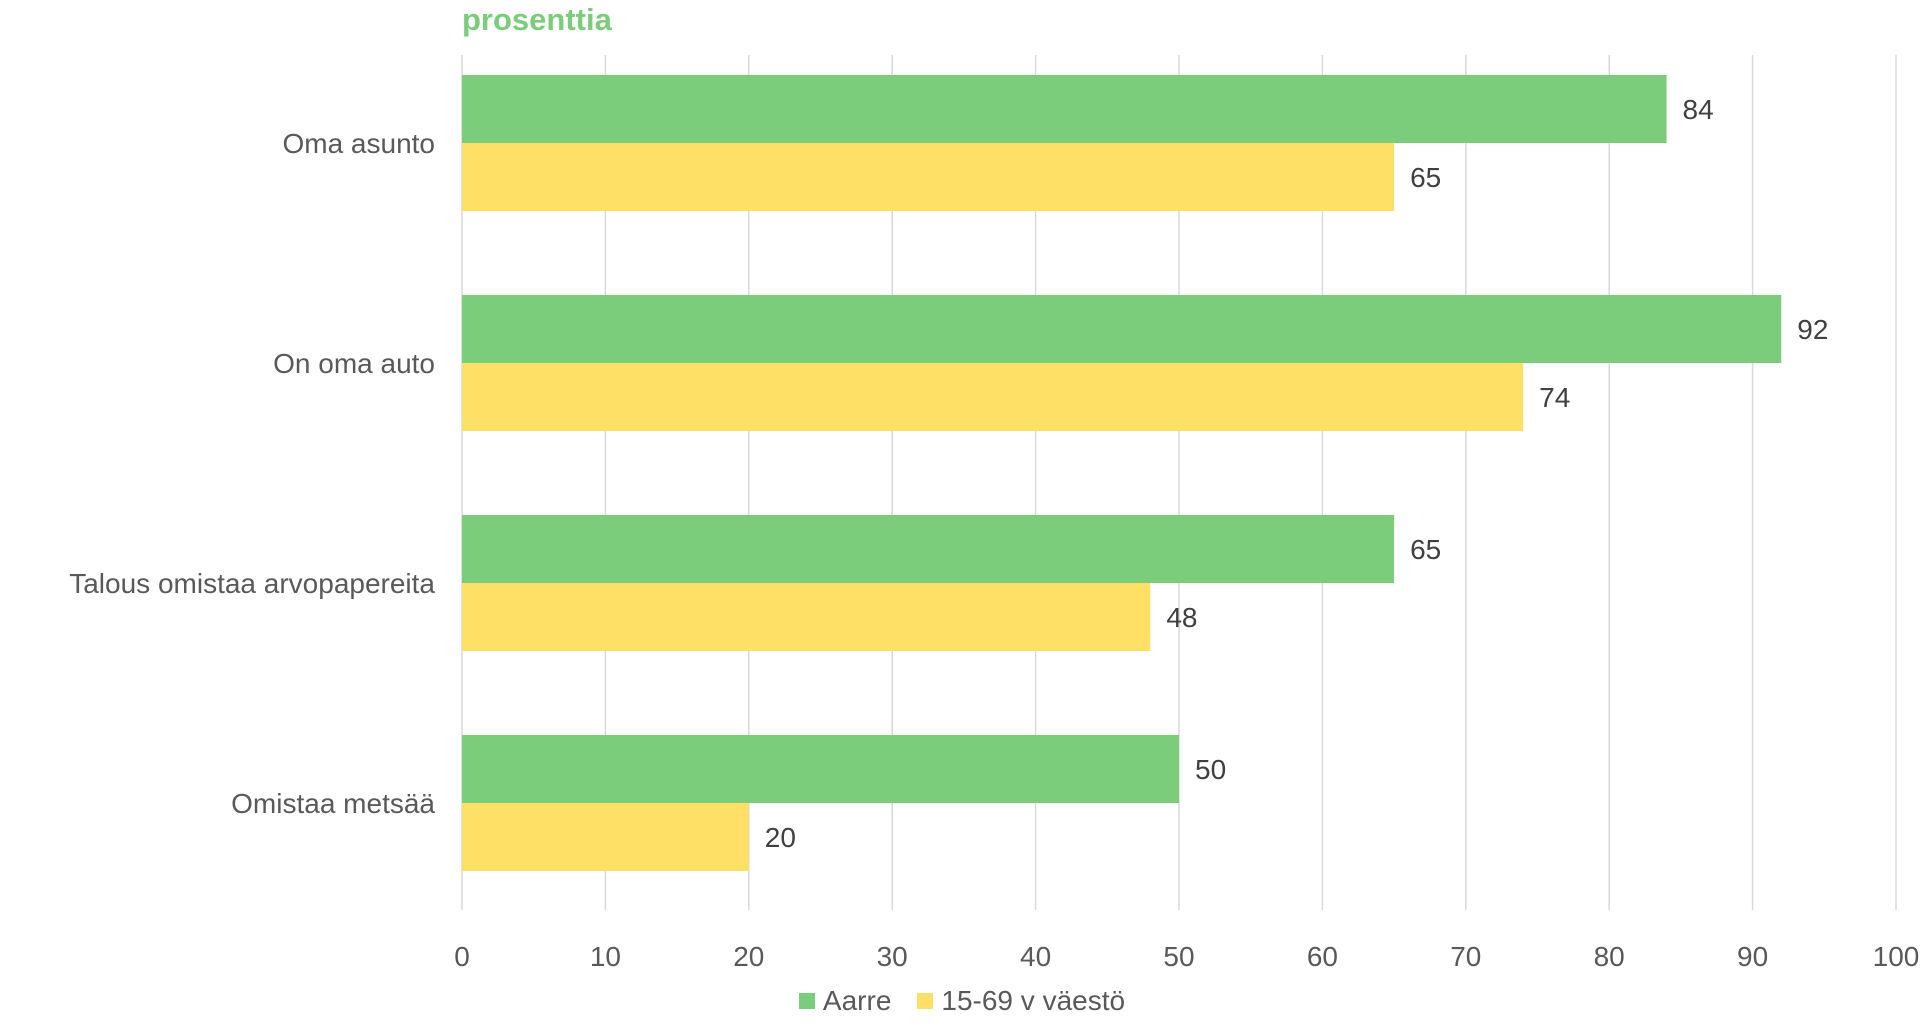 This screenshot has width=1924, height=1026. I want to click on x-tick-labels: 0 10 20 30 40 50 60 70 80 90 100, so click(1186, 956).